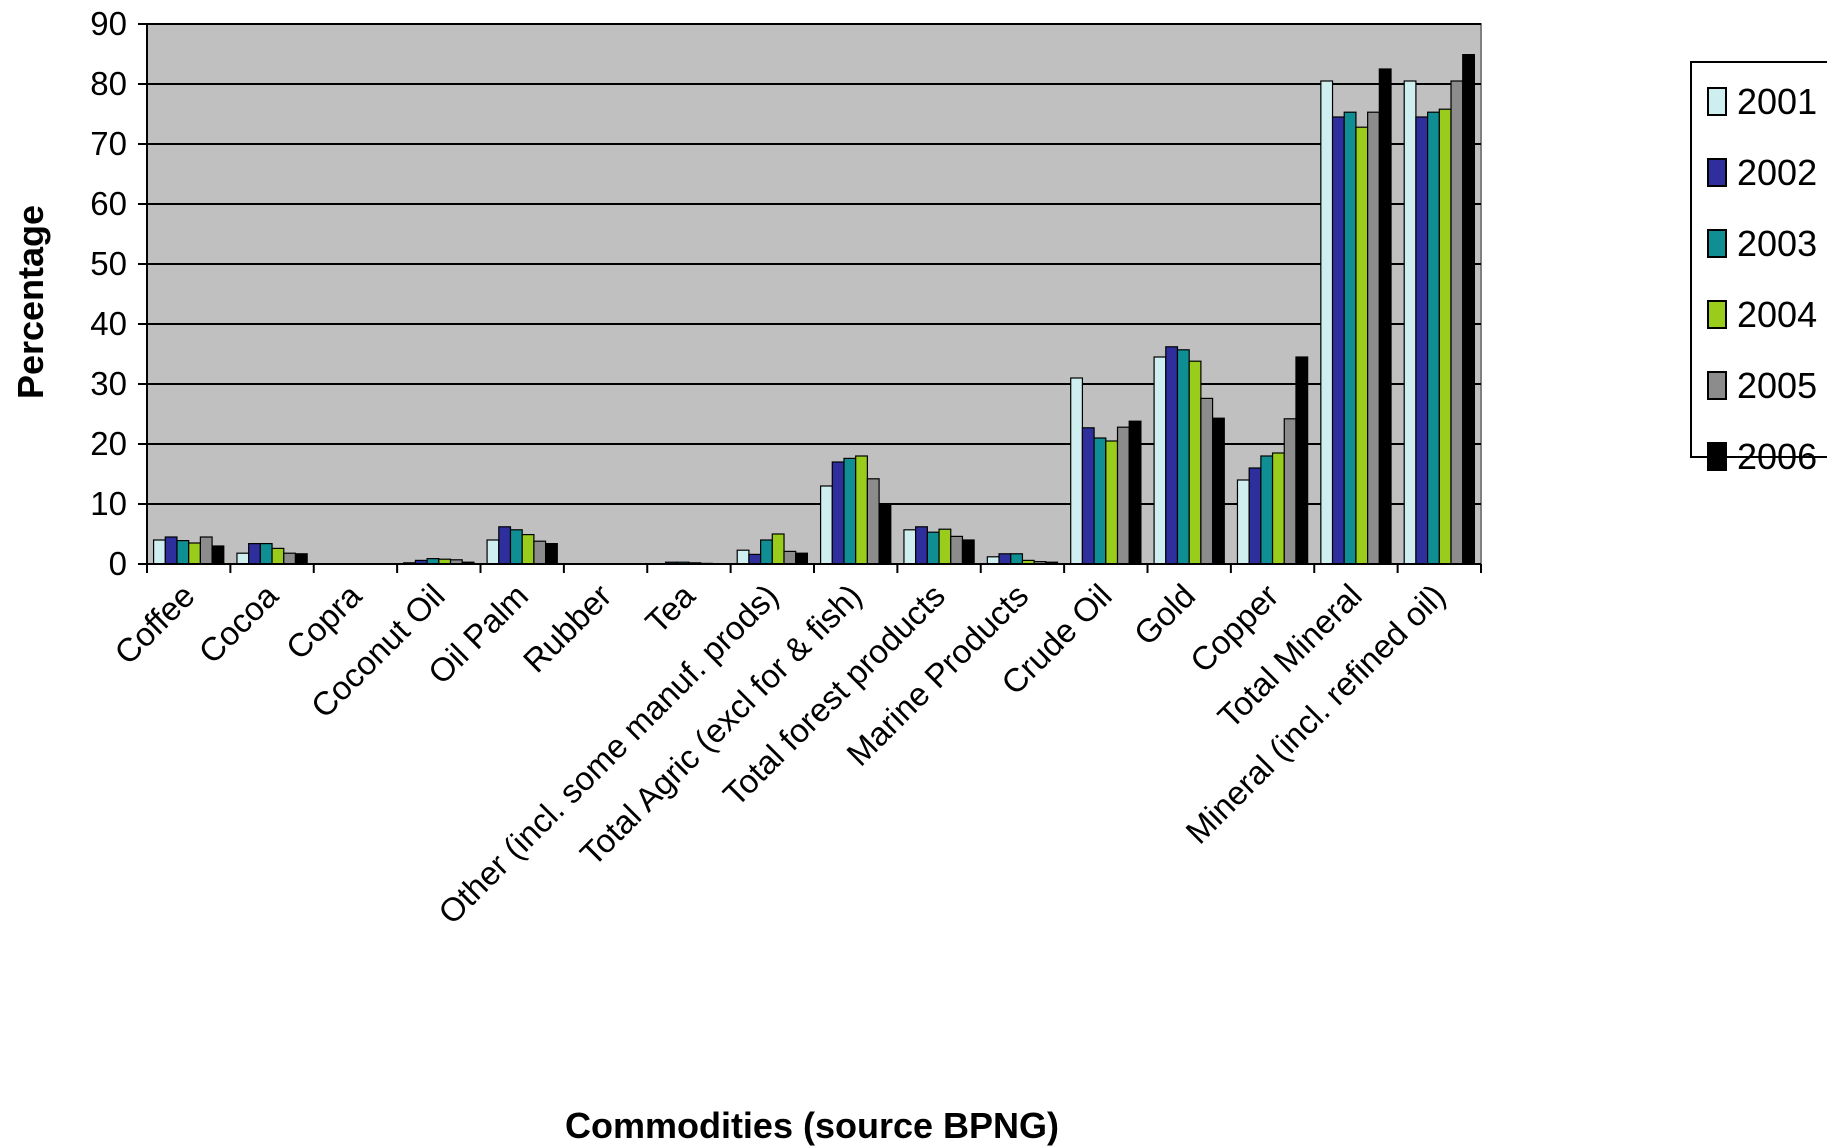 This screenshot has width=1827, height=1147. I want to click on y-tick-label: 40, so click(108, 323).